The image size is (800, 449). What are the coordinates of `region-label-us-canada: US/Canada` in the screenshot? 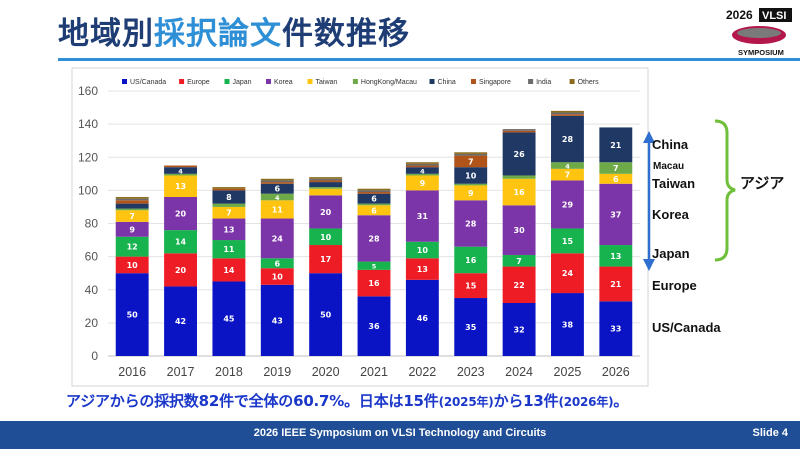 It's located at (686, 327).